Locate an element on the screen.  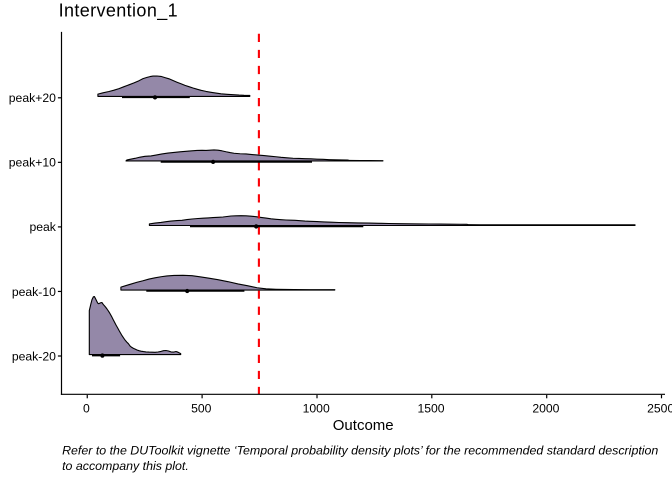
svg-text: 1000 is located at coordinates (316, 408).